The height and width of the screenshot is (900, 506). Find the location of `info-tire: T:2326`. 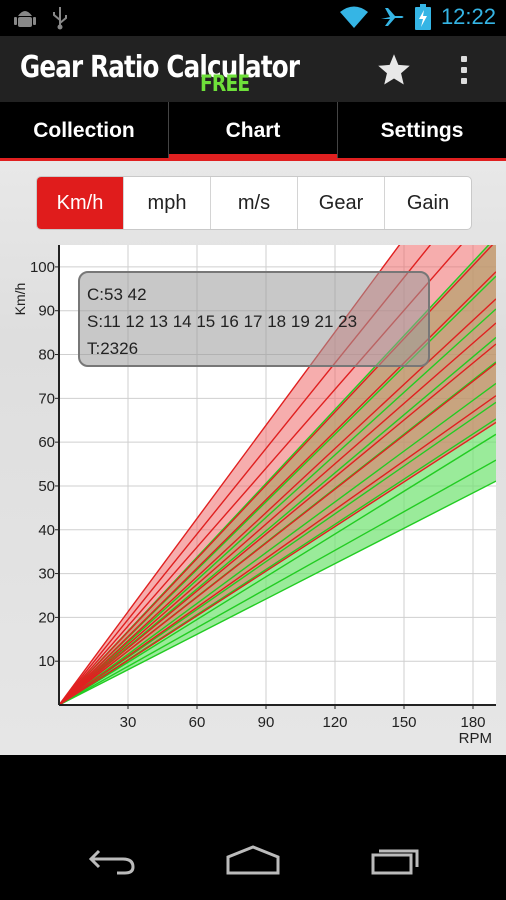

info-tire: T:2326 is located at coordinates (112, 348).